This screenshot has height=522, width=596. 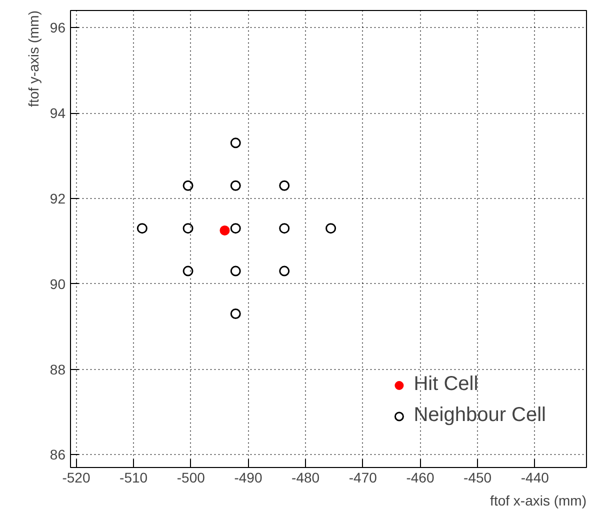 I want to click on x-tick-label: -450, so click(x=478, y=478).